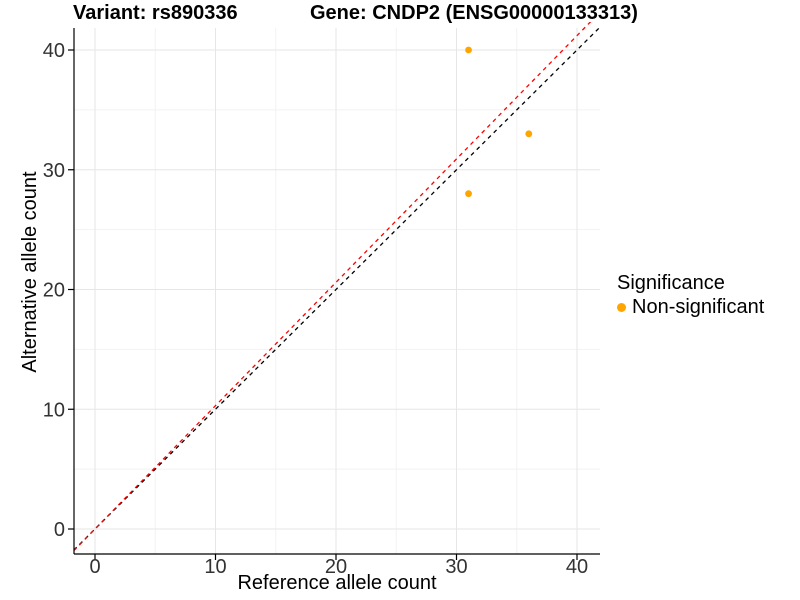 The width and height of the screenshot is (800, 600). Describe the element at coordinates (698, 307) in the screenshot. I see `legend-item-label: Non-significant` at that location.